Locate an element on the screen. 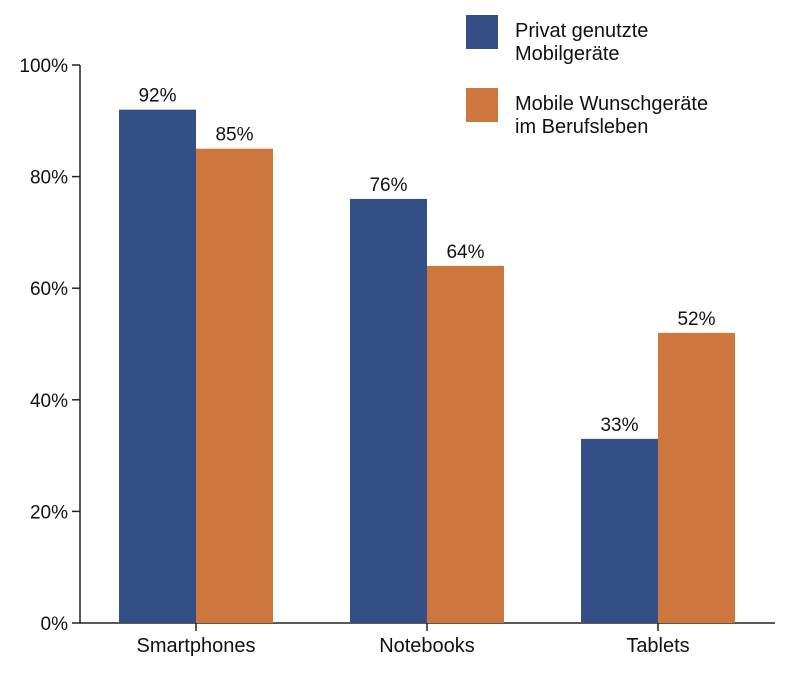 The image size is (800, 674). data-label: 76% is located at coordinates (388, 185).